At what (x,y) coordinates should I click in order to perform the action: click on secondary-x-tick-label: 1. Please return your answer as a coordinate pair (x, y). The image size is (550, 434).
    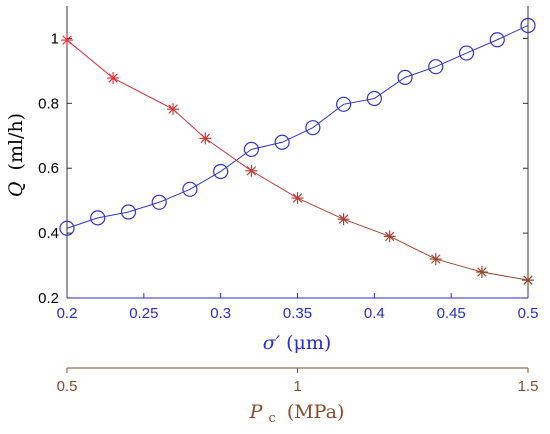
    Looking at the image, I should click on (297, 386).